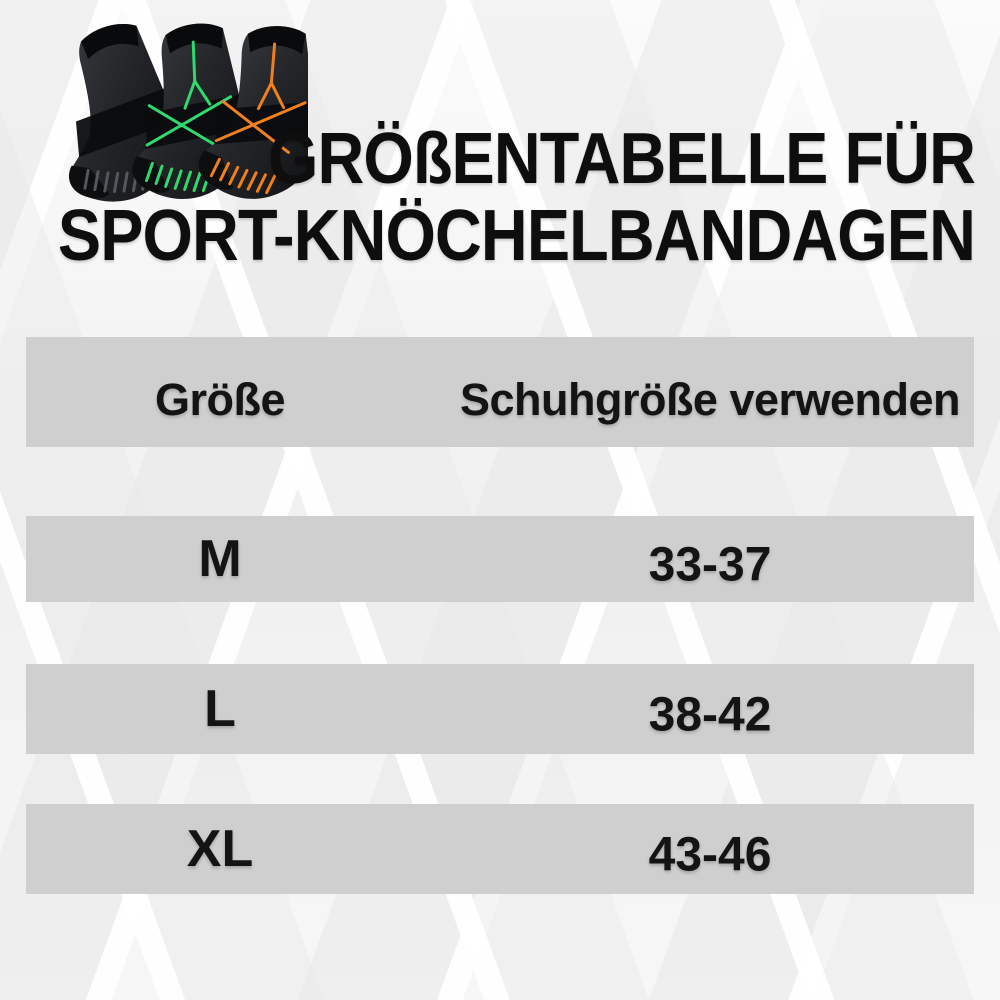 The image size is (1000, 1000). Describe the element at coordinates (220, 399) in the screenshot. I see `column-header-size: Größe` at that location.